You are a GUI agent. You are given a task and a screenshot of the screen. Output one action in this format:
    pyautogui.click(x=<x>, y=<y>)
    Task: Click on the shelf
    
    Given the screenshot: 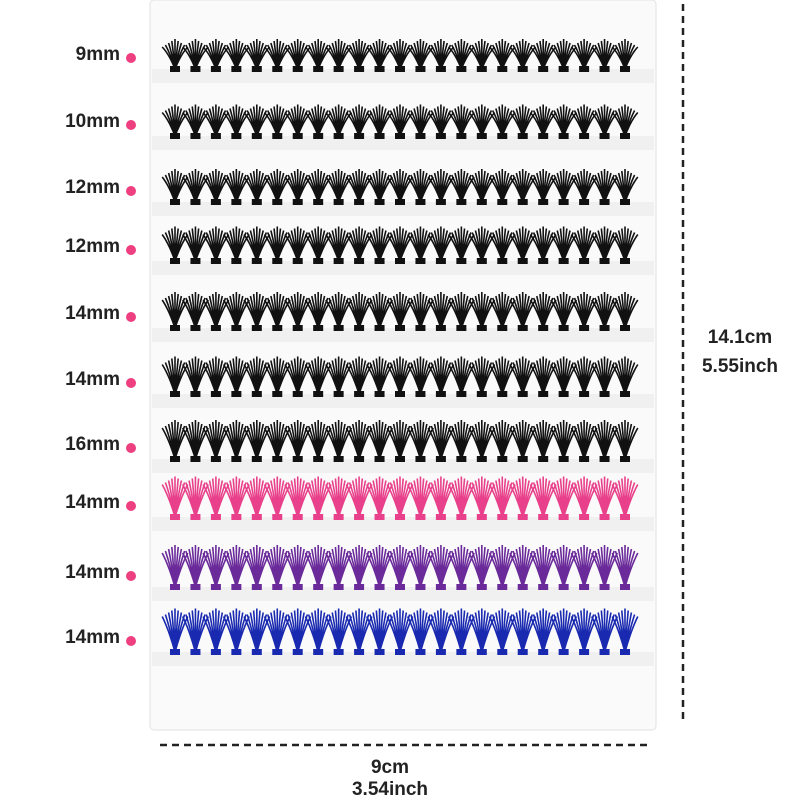 What is the action you would take?
    pyautogui.click(x=403, y=594)
    